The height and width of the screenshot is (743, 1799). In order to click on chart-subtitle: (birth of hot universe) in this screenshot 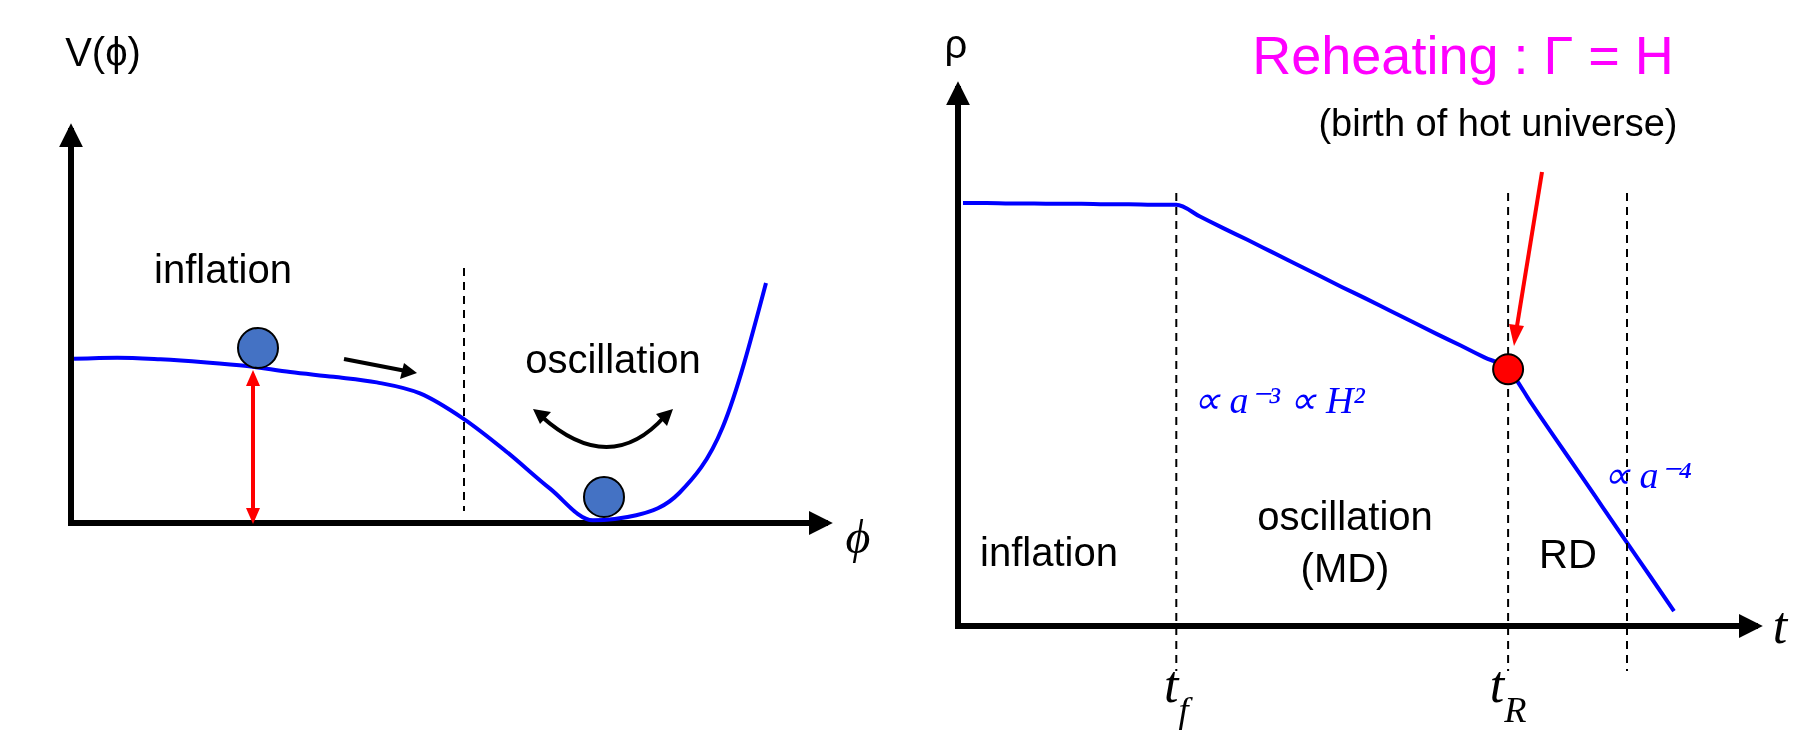, I will do `click(1498, 123)`.